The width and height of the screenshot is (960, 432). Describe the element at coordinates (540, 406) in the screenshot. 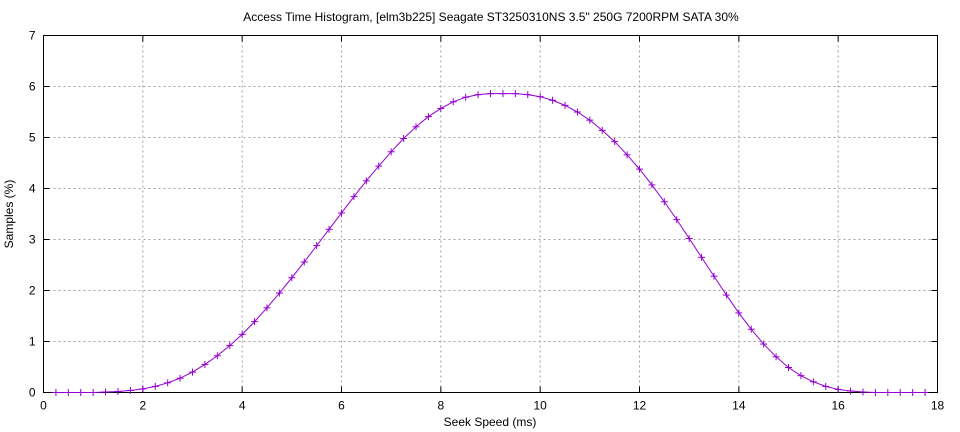

I see `x-tick-label: 10` at that location.